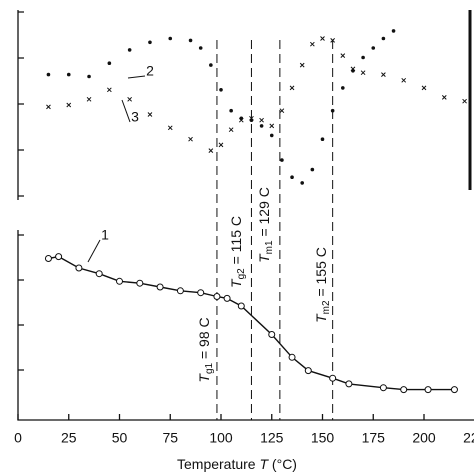 The width and height of the screenshot is (474, 474). What do you see at coordinates (326, 307) in the screenshot?
I see `marker-sub: m2` at bounding box center [326, 307].